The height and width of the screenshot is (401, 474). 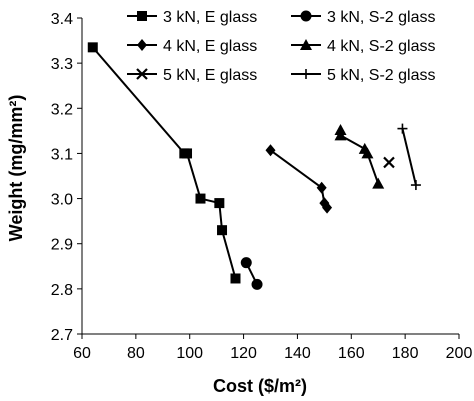 What do you see at coordinates (62, 245) in the screenshot?
I see `y-tick-label: 2.9` at bounding box center [62, 245].